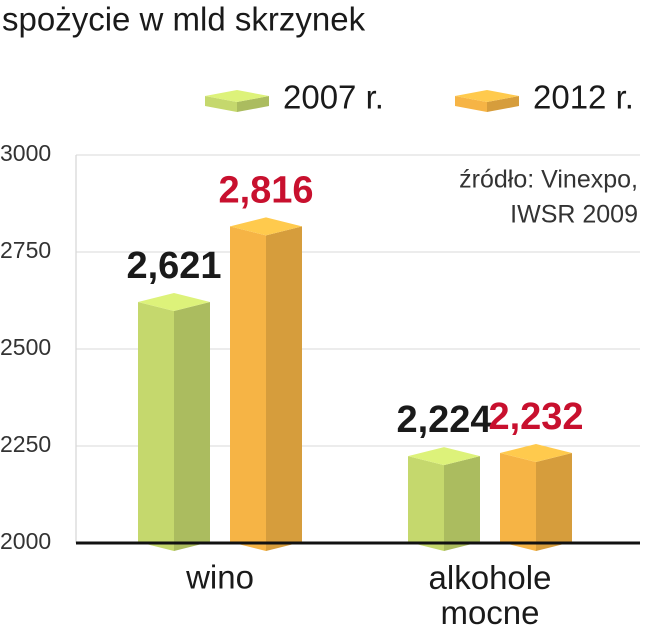 The width and height of the screenshot is (650, 640). Describe the element at coordinates (25, 250) in the screenshot. I see `y-tick-label: 2750` at that location.